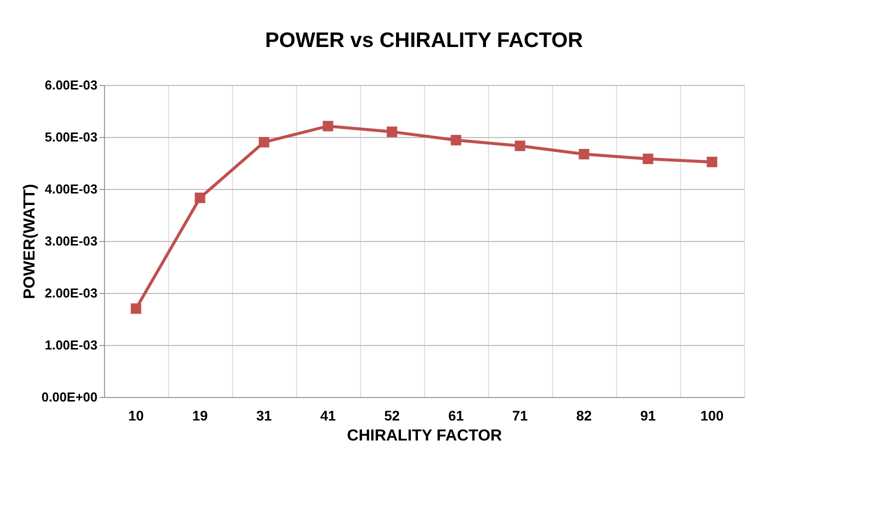  I want to click on y-tick-label: 4.00E-03, so click(71, 189).